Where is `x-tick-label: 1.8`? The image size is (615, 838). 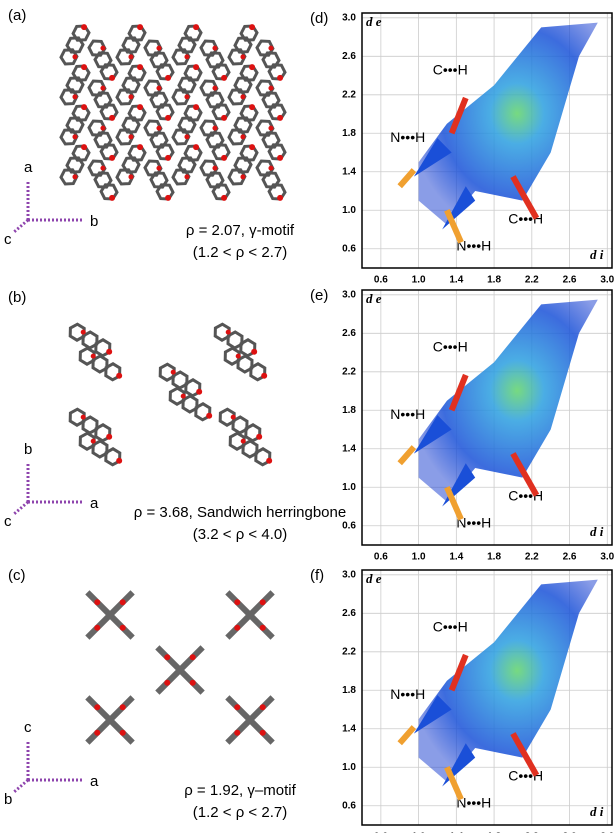 x-tick-label: 1.8 is located at coordinates (494, 280).